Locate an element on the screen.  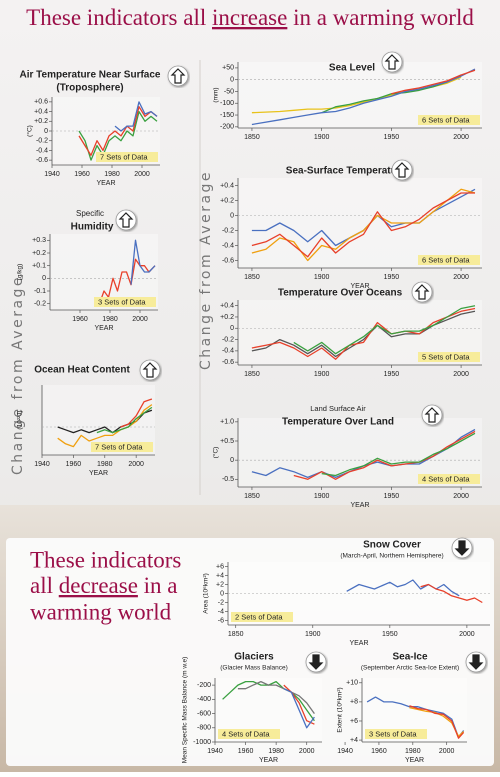
y-tick-label: +0.3 is located at coordinates (39, 240).